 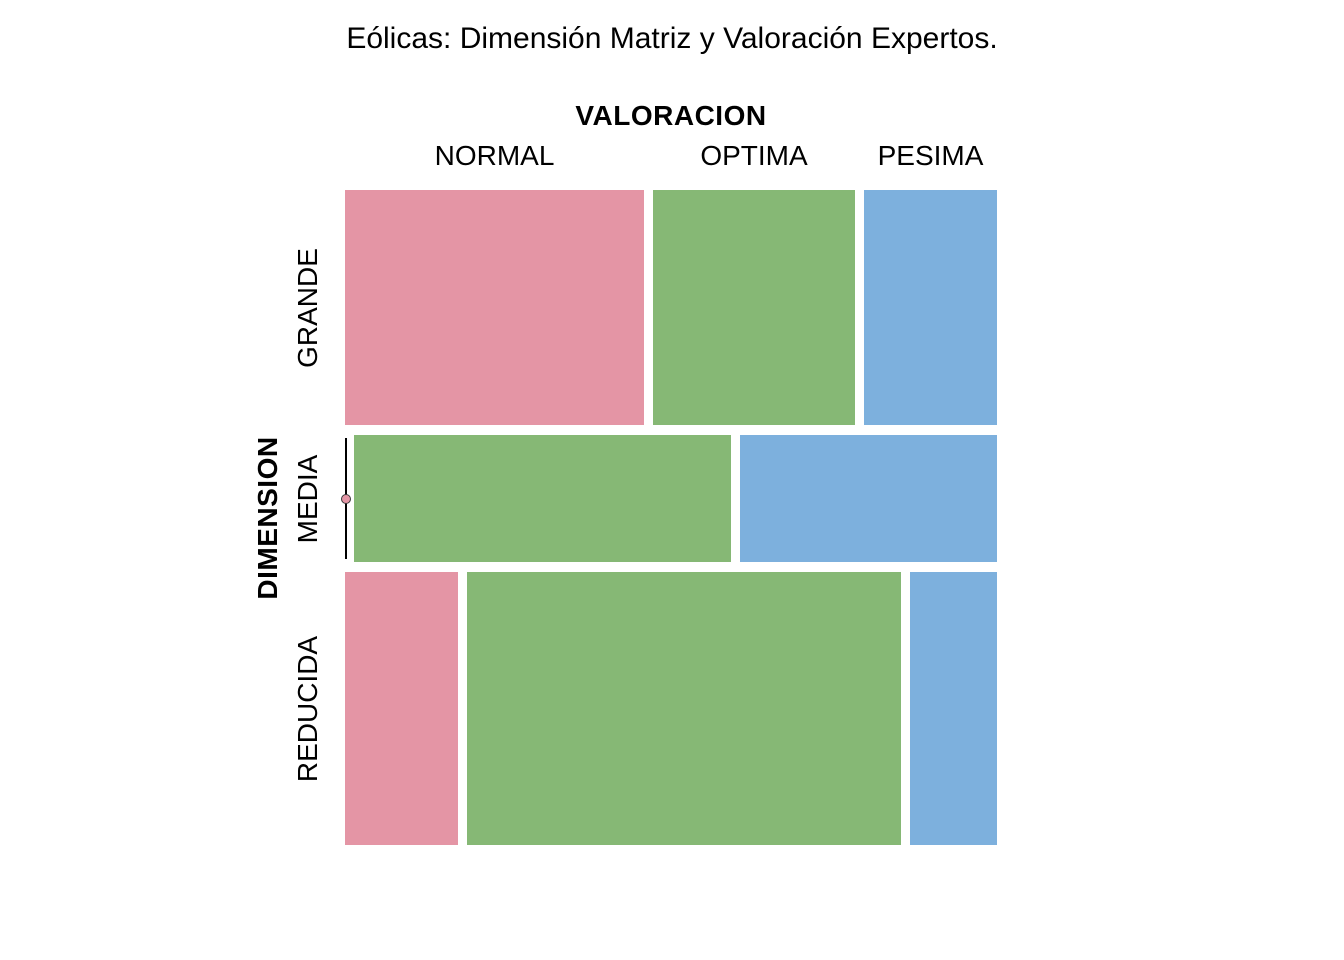 What do you see at coordinates (868, 498) in the screenshot?
I see `mosaic-cell-media-pesima` at bounding box center [868, 498].